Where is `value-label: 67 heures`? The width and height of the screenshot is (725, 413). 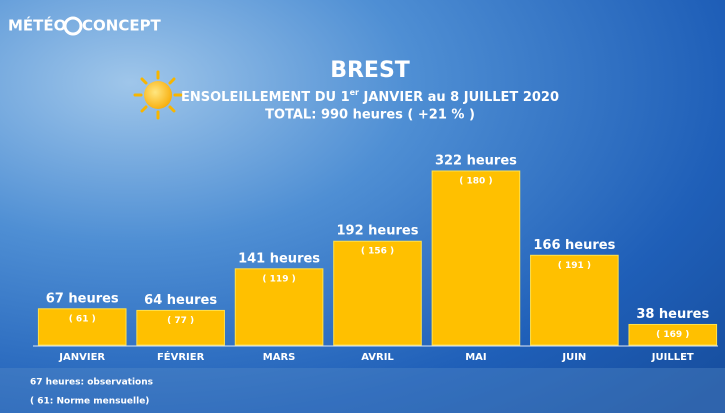 value-label: 67 heures is located at coordinates (82, 298).